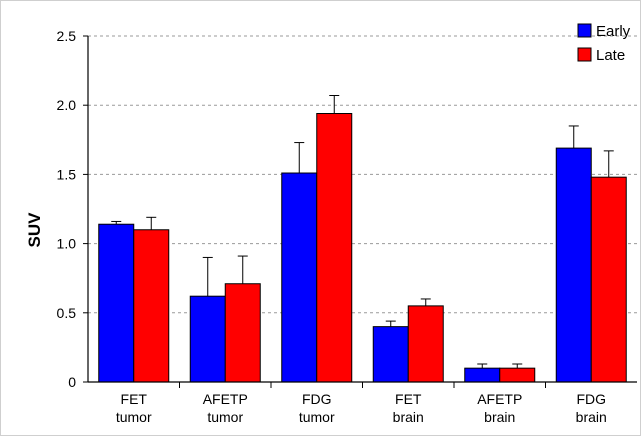  Describe the element at coordinates (67, 209) in the screenshot. I see `y-tick-labels: 0 0.5 1.0 1.5 2.0 2.5` at that location.